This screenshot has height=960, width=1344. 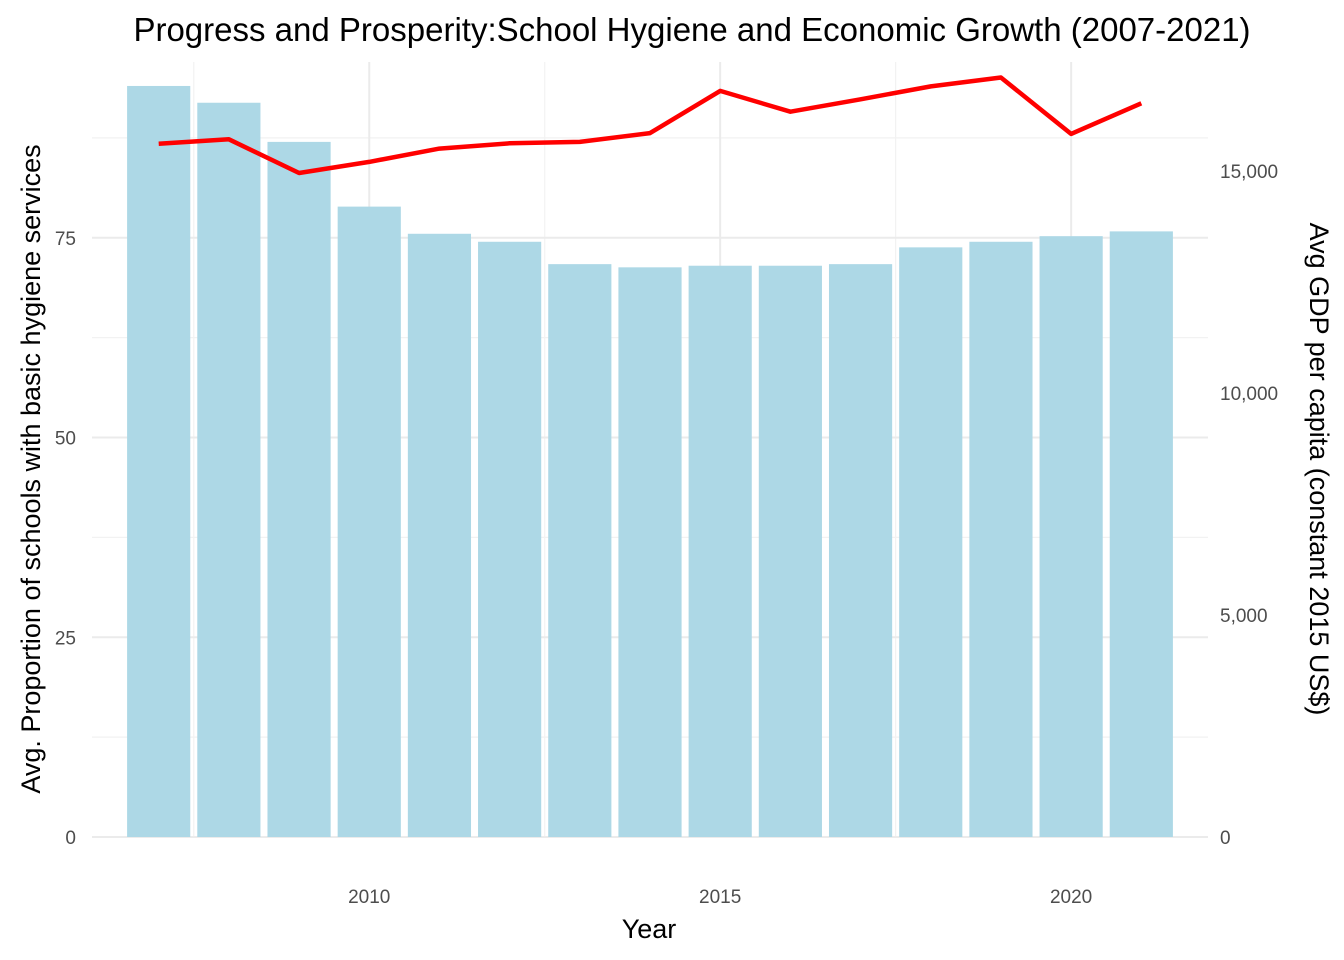 What do you see at coordinates (159, 461) in the screenshot?
I see `bar-2007` at bounding box center [159, 461].